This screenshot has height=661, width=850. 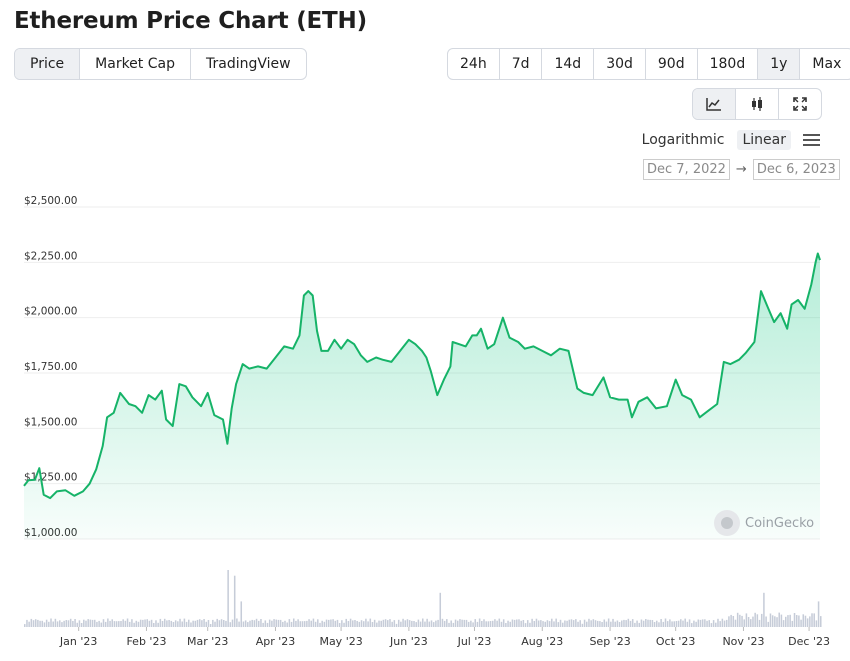 I want to click on hamburger-menu-icon, so click(x=811, y=140).